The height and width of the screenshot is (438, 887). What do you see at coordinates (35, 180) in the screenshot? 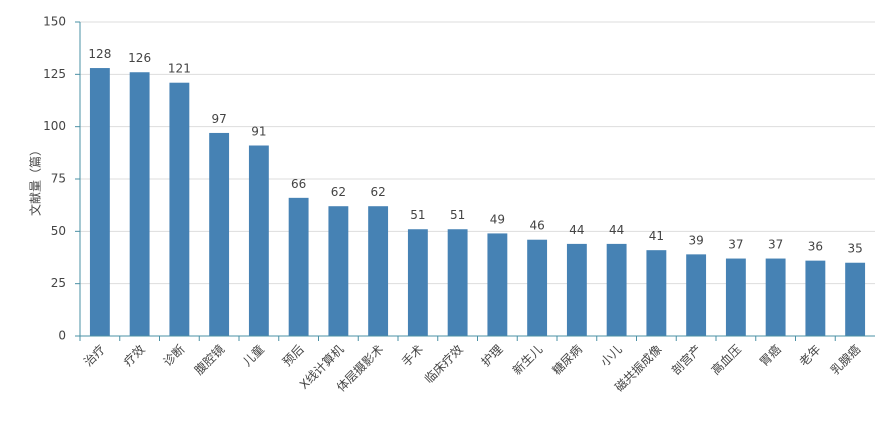
I see `y-axis-label: 文献量（篇）` at bounding box center [35, 180].